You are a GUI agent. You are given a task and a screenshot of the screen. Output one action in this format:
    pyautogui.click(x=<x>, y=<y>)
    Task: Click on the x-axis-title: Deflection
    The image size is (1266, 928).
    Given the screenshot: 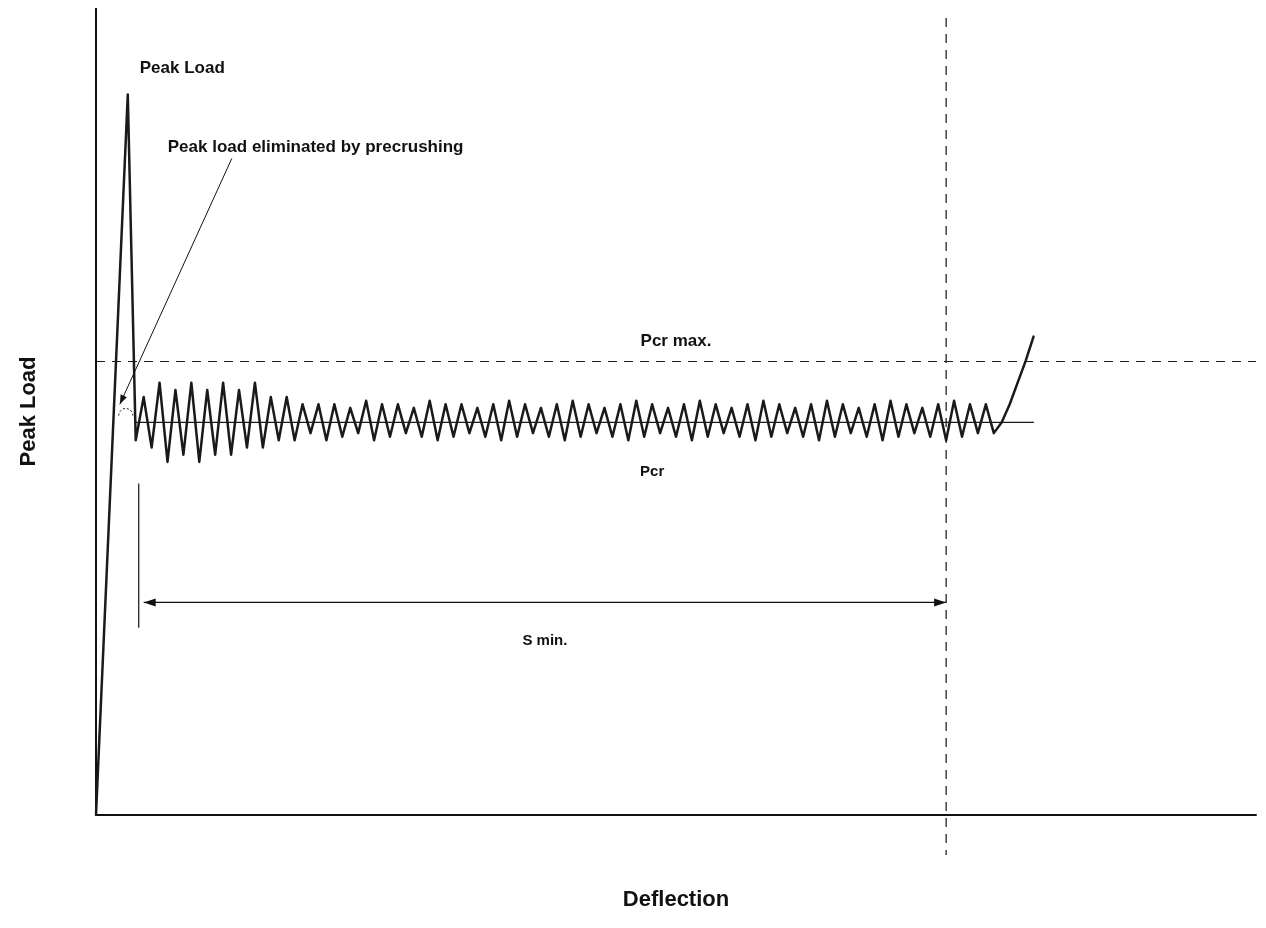 What is the action you would take?
    pyautogui.click(x=676, y=898)
    